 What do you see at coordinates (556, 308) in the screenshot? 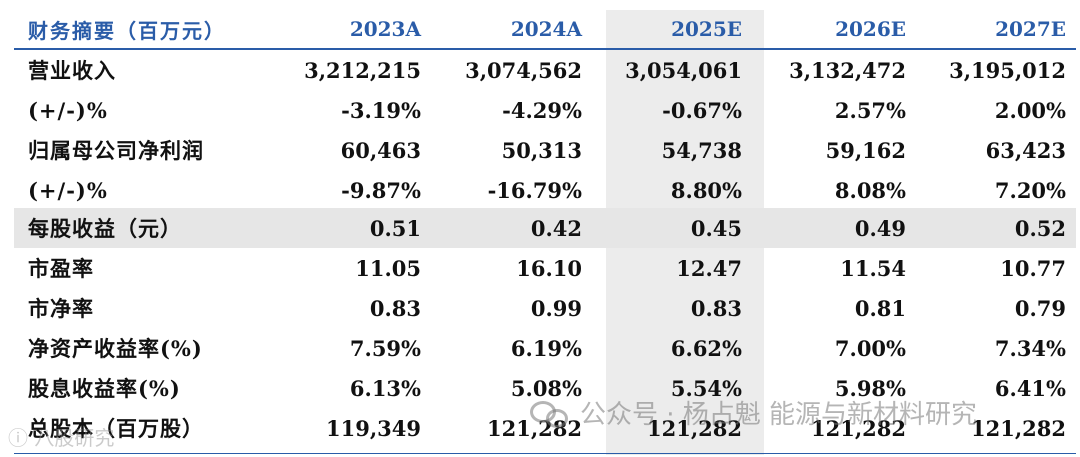
I see `table-cell: 0.99` at bounding box center [556, 308].